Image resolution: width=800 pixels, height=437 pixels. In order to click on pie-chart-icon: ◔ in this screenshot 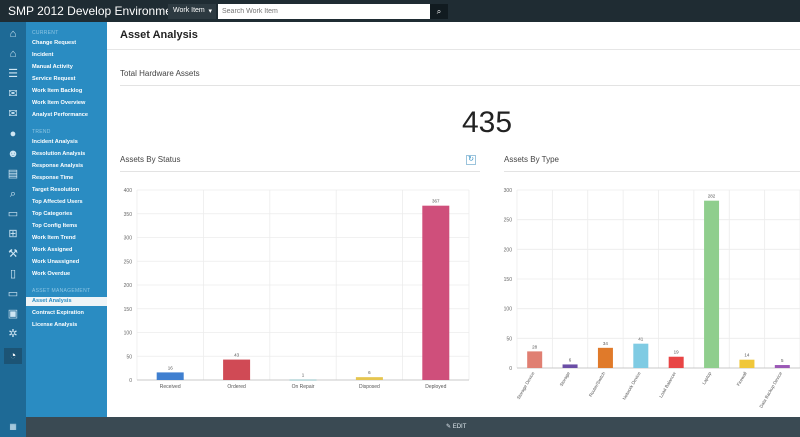, I will do `click(13, 356)`.